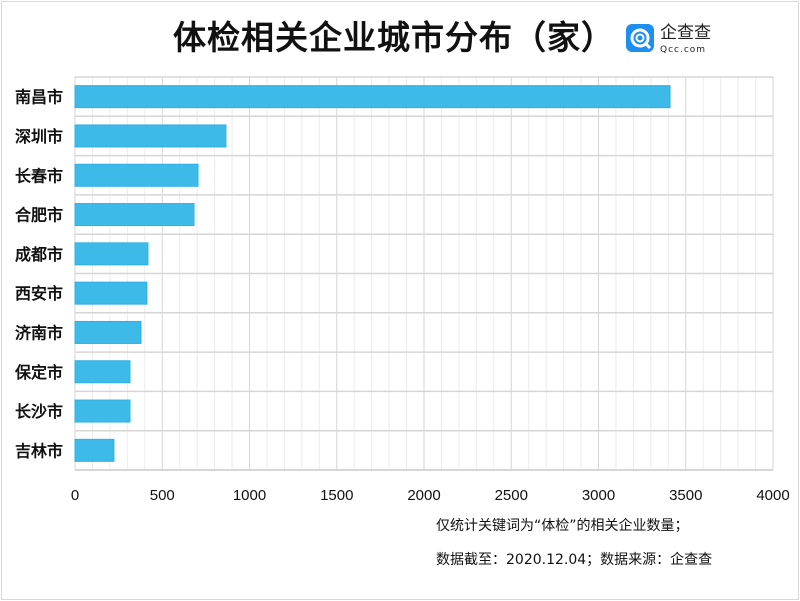  What do you see at coordinates (511, 495) in the screenshot?
I see `x-tick-label: 2500` at bounding box center [511, 495].